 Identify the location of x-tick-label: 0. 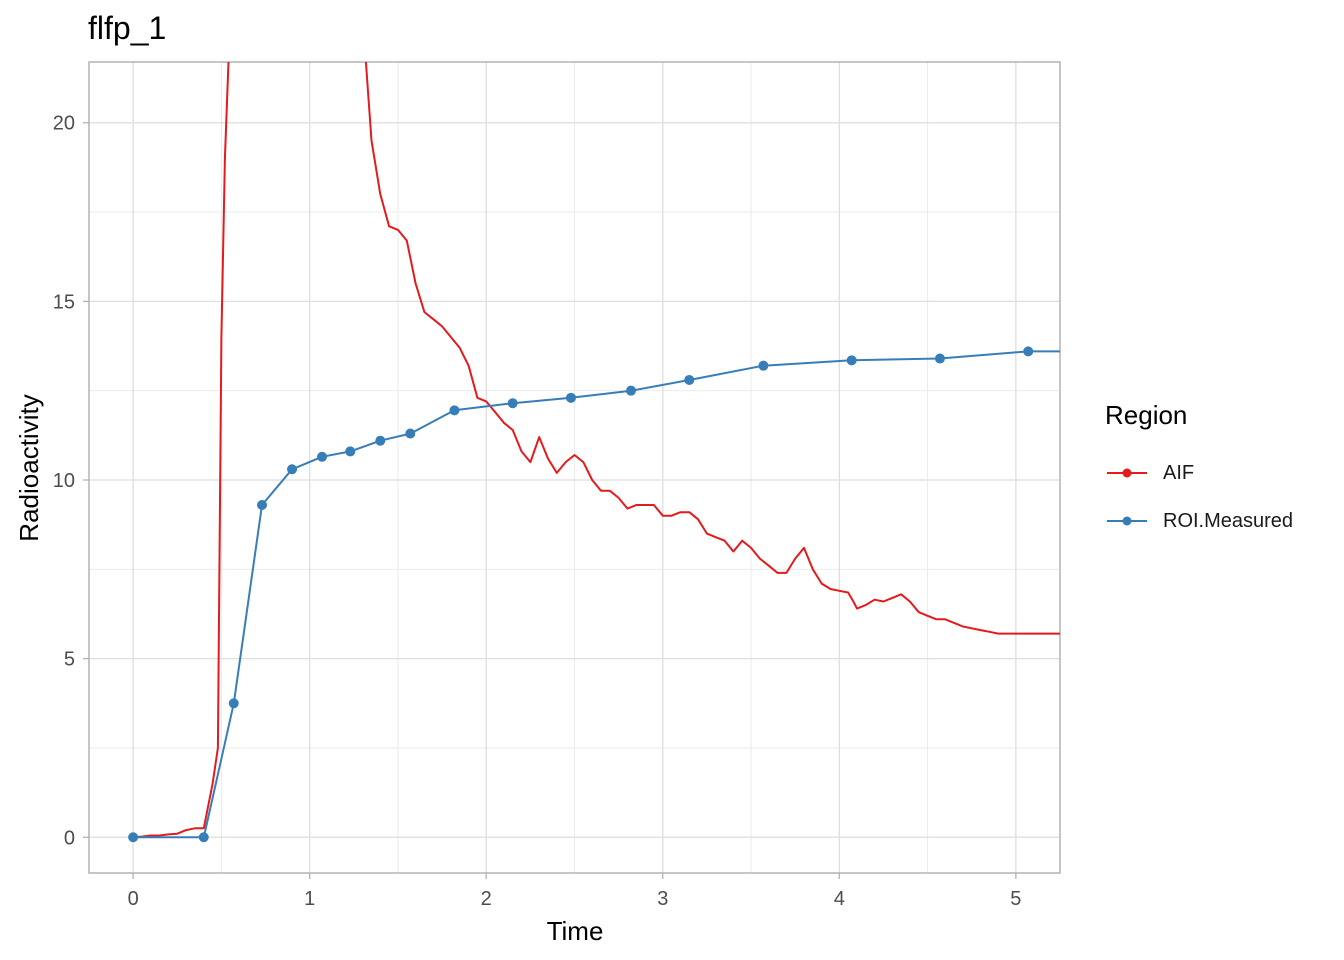
(133, 899).